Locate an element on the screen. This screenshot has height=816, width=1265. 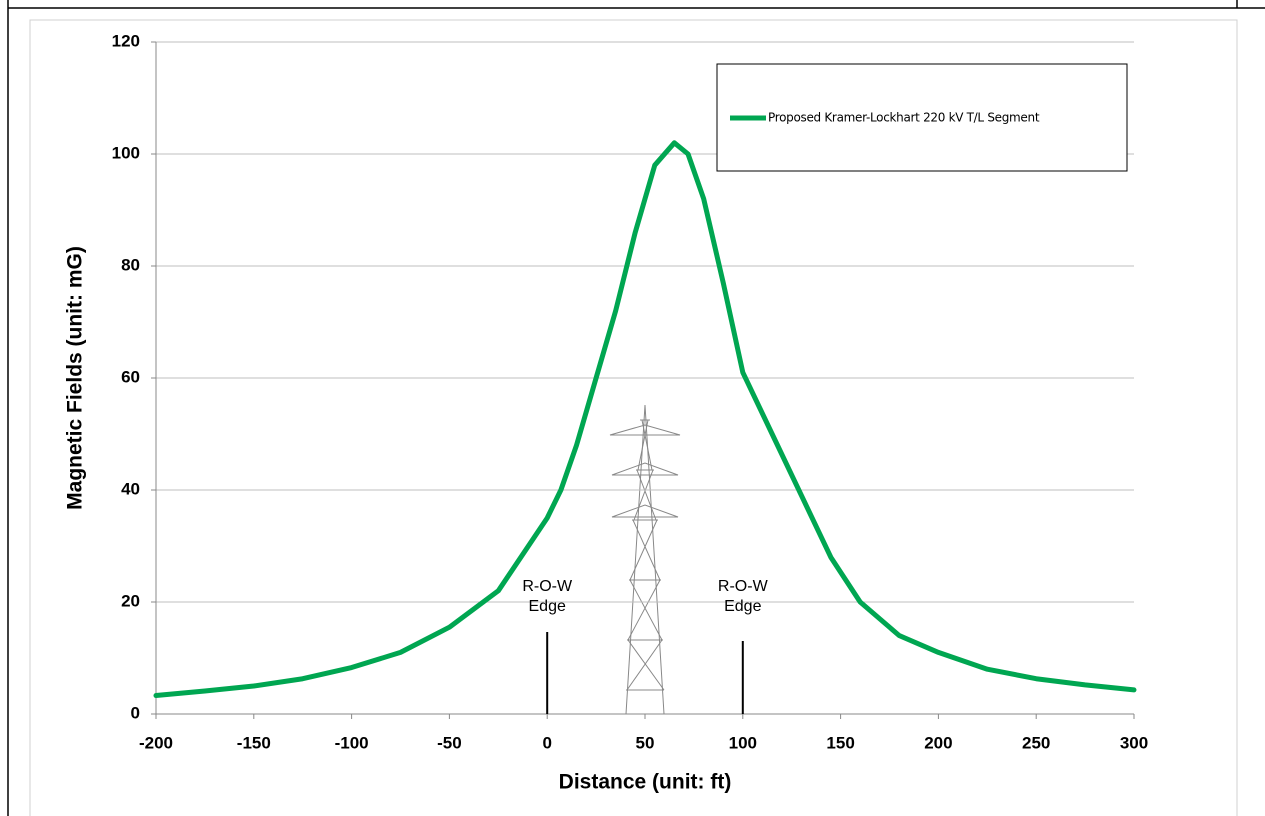
x-tick-label: 250 is located at coordinates (1036, 742).